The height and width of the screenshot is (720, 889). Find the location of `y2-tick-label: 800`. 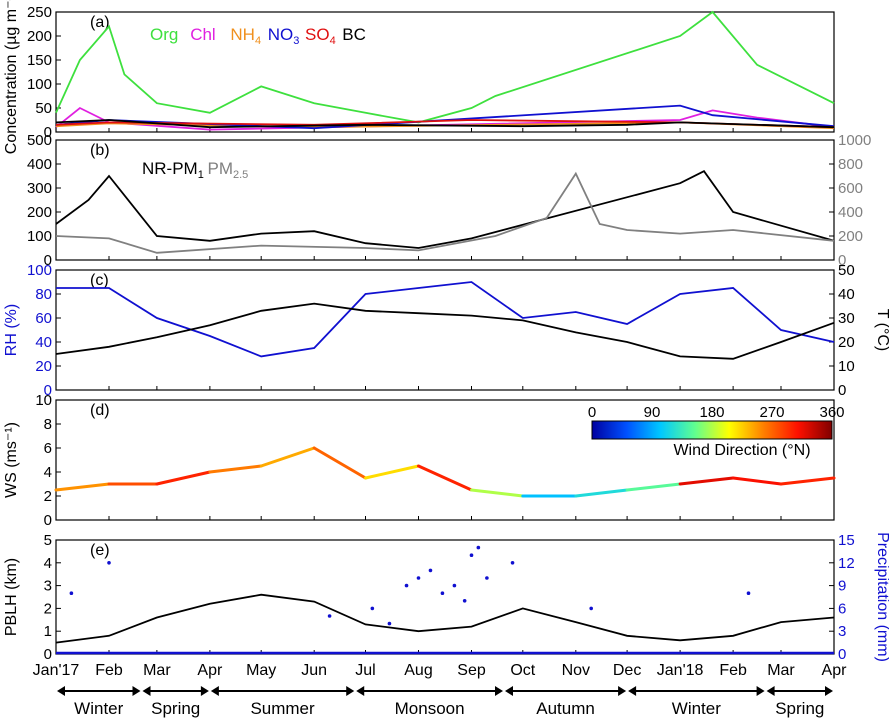

y2-tick-label: 800 is located at coordinates (850, 164).